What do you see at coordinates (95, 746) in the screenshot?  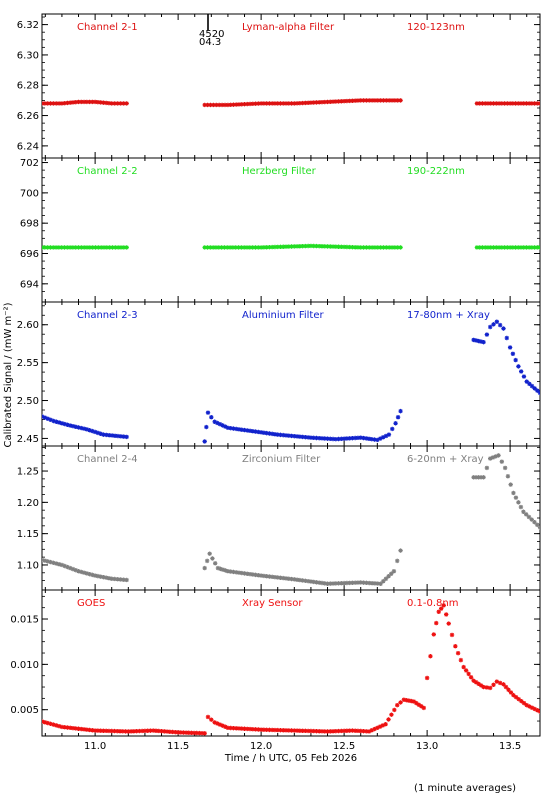 I see `x-tick-label: 11.0` at bounding box center [95, 746].